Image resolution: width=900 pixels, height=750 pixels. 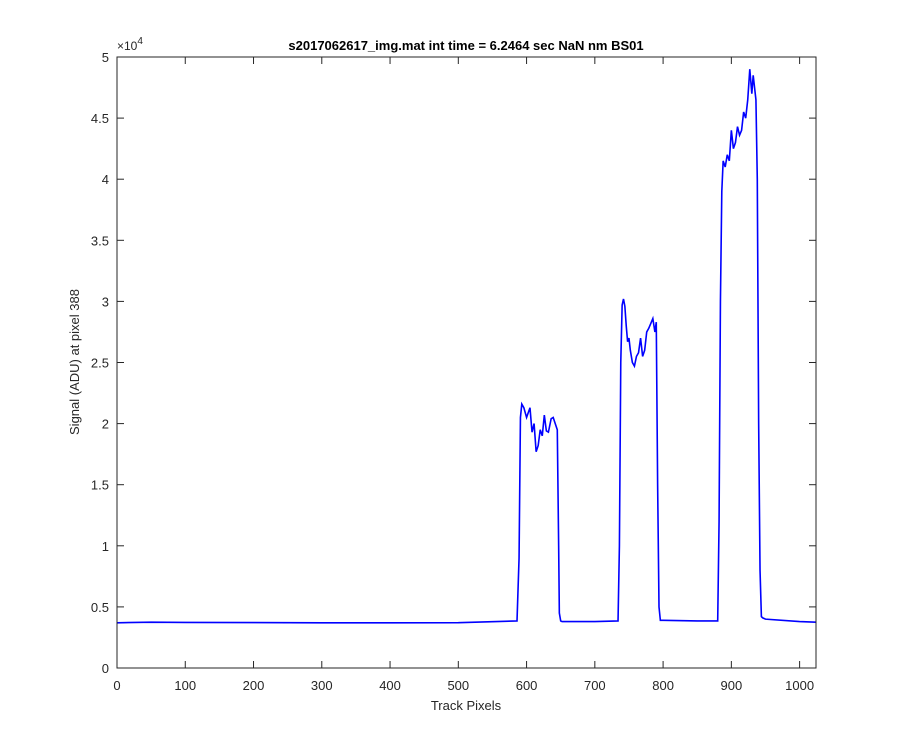 I want to click on x-tick-label: 100, so click(x=185, y=685).